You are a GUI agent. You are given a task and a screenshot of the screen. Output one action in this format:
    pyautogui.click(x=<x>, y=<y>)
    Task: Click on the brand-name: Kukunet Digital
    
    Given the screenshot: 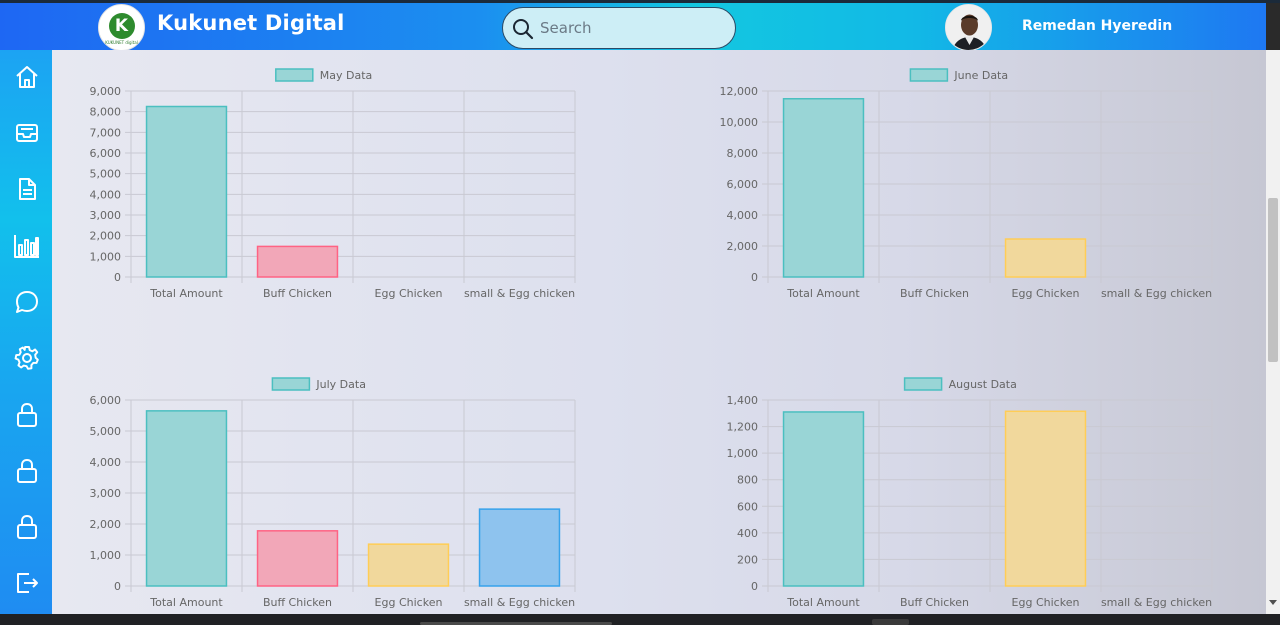 What is the action you would take?
    pyautogui.click(x=251, y=23)
    